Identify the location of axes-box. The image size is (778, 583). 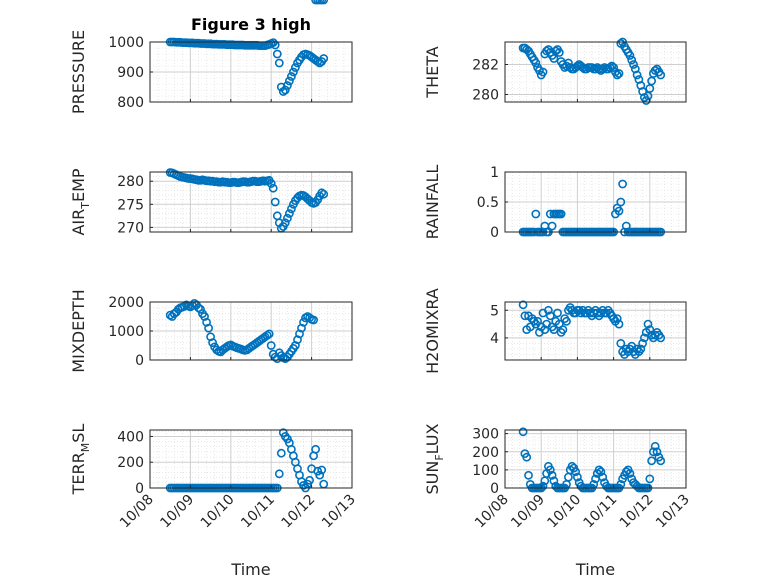
(595, 459).